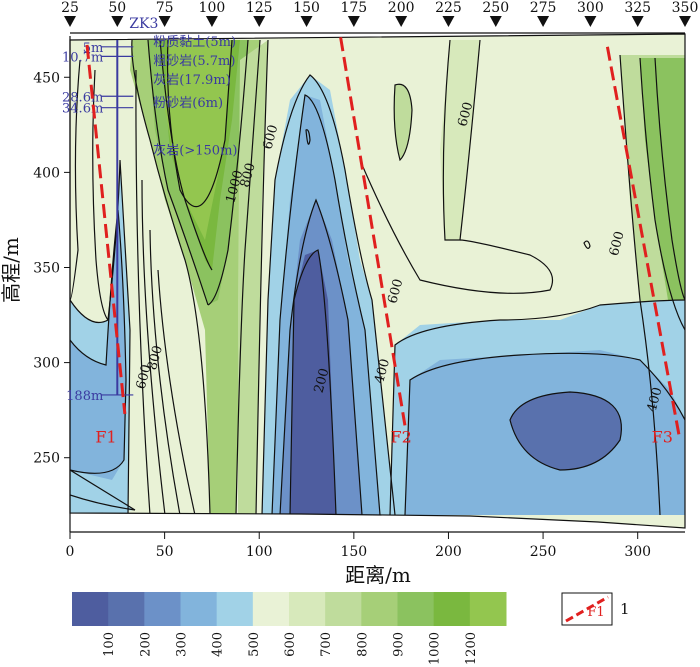 This screenshot has height=667, width=700. What do you see at coordinates (155, 358) in the screenshot?
I see `contour-label: 800` at bounding box center [155, 358].